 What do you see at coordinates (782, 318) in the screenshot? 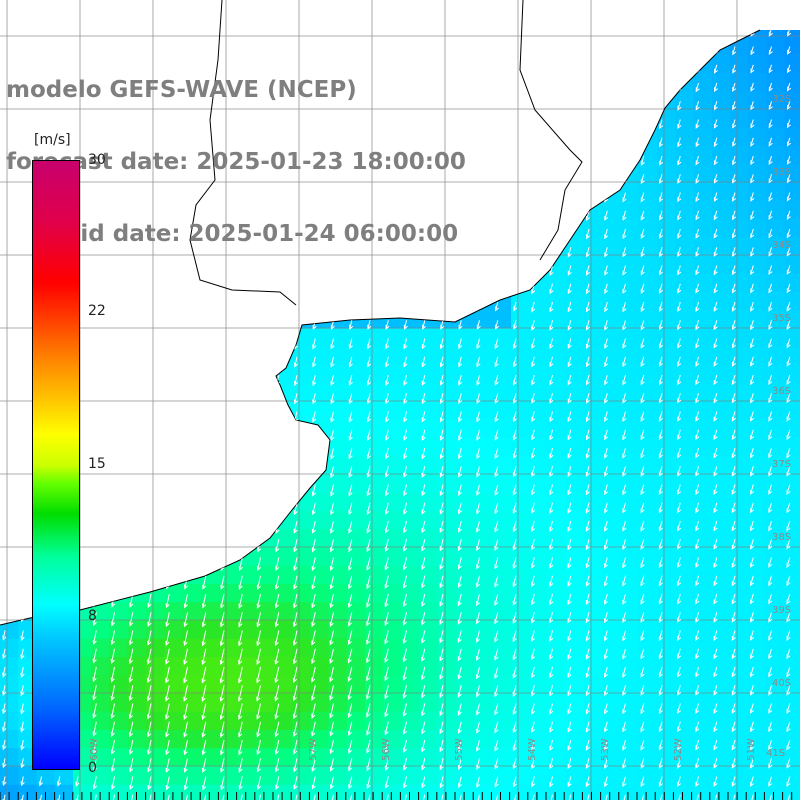
I see `lat-label: 35S` at bounding box center [782, 318].